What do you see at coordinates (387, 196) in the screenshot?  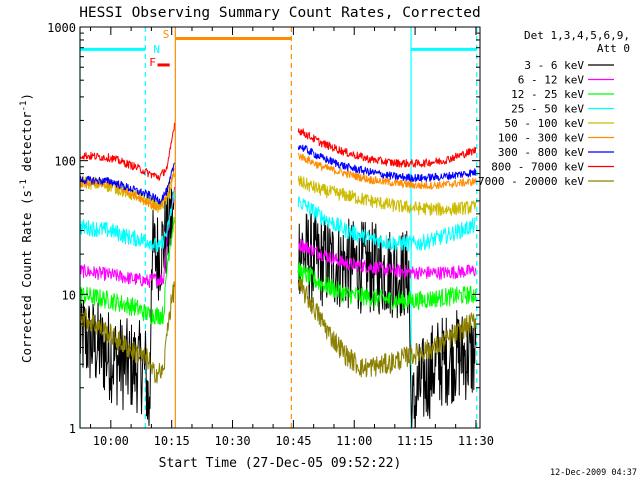 I see `series-line-50-100-kev` at bounding box center [387, 196].